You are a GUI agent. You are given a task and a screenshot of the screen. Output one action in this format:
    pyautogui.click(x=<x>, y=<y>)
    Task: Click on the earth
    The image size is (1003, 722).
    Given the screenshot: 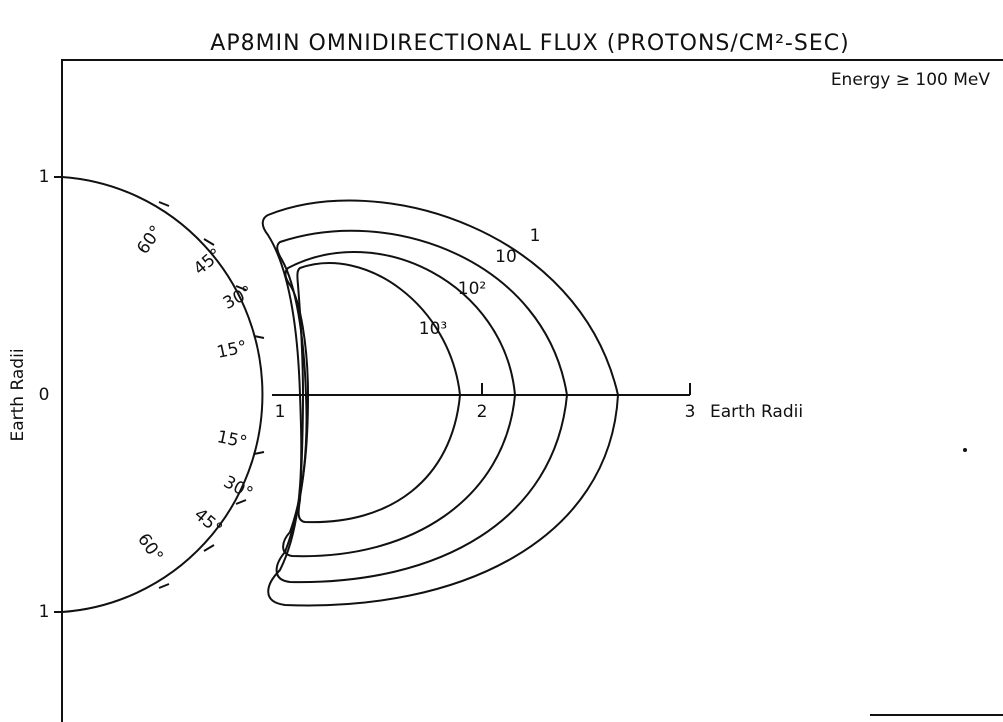 What is the action you would take?
    pyautogui.click(x=162, y=394)
    